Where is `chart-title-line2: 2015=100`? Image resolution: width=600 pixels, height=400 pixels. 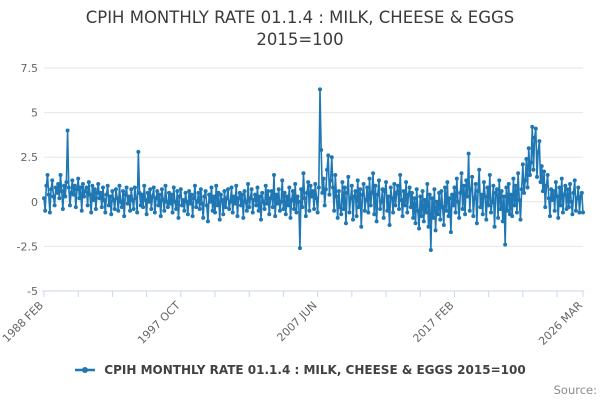 chart-title-line2: 2015=100 is located at coordinates (300, 39).